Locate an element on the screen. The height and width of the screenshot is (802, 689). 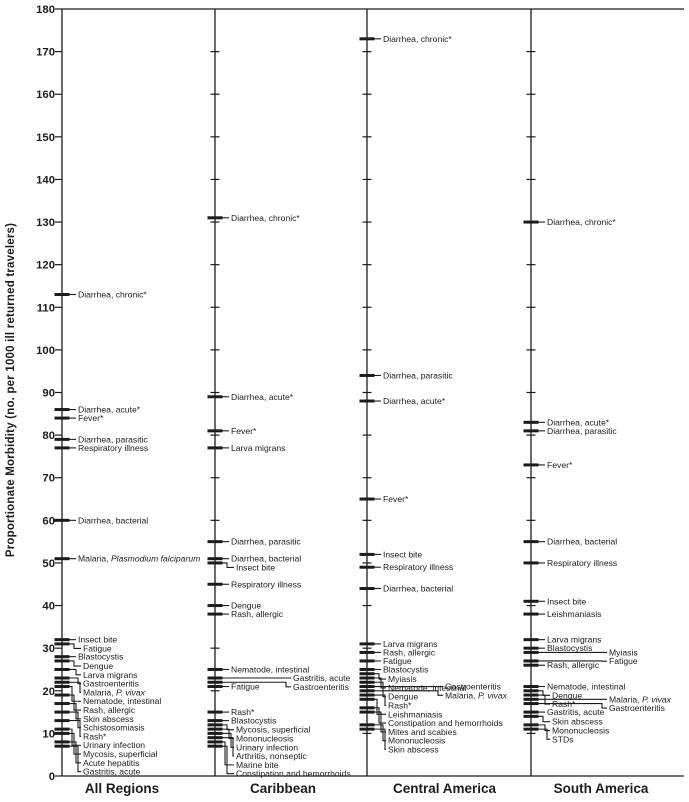
y-tick-label: 60 is located at coordinates (48, 521).